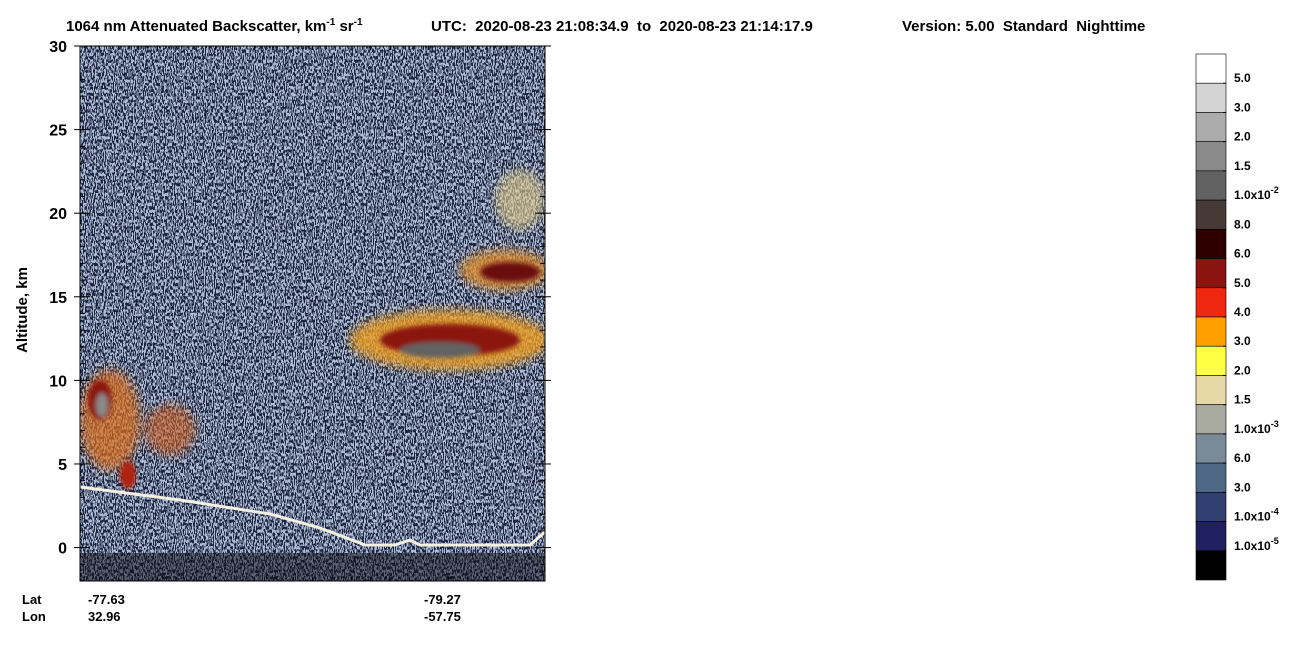  What do you see at coordinates (344, 26) in the screenshot?
I see `title-text: sr` at bounding box center [344, 26].